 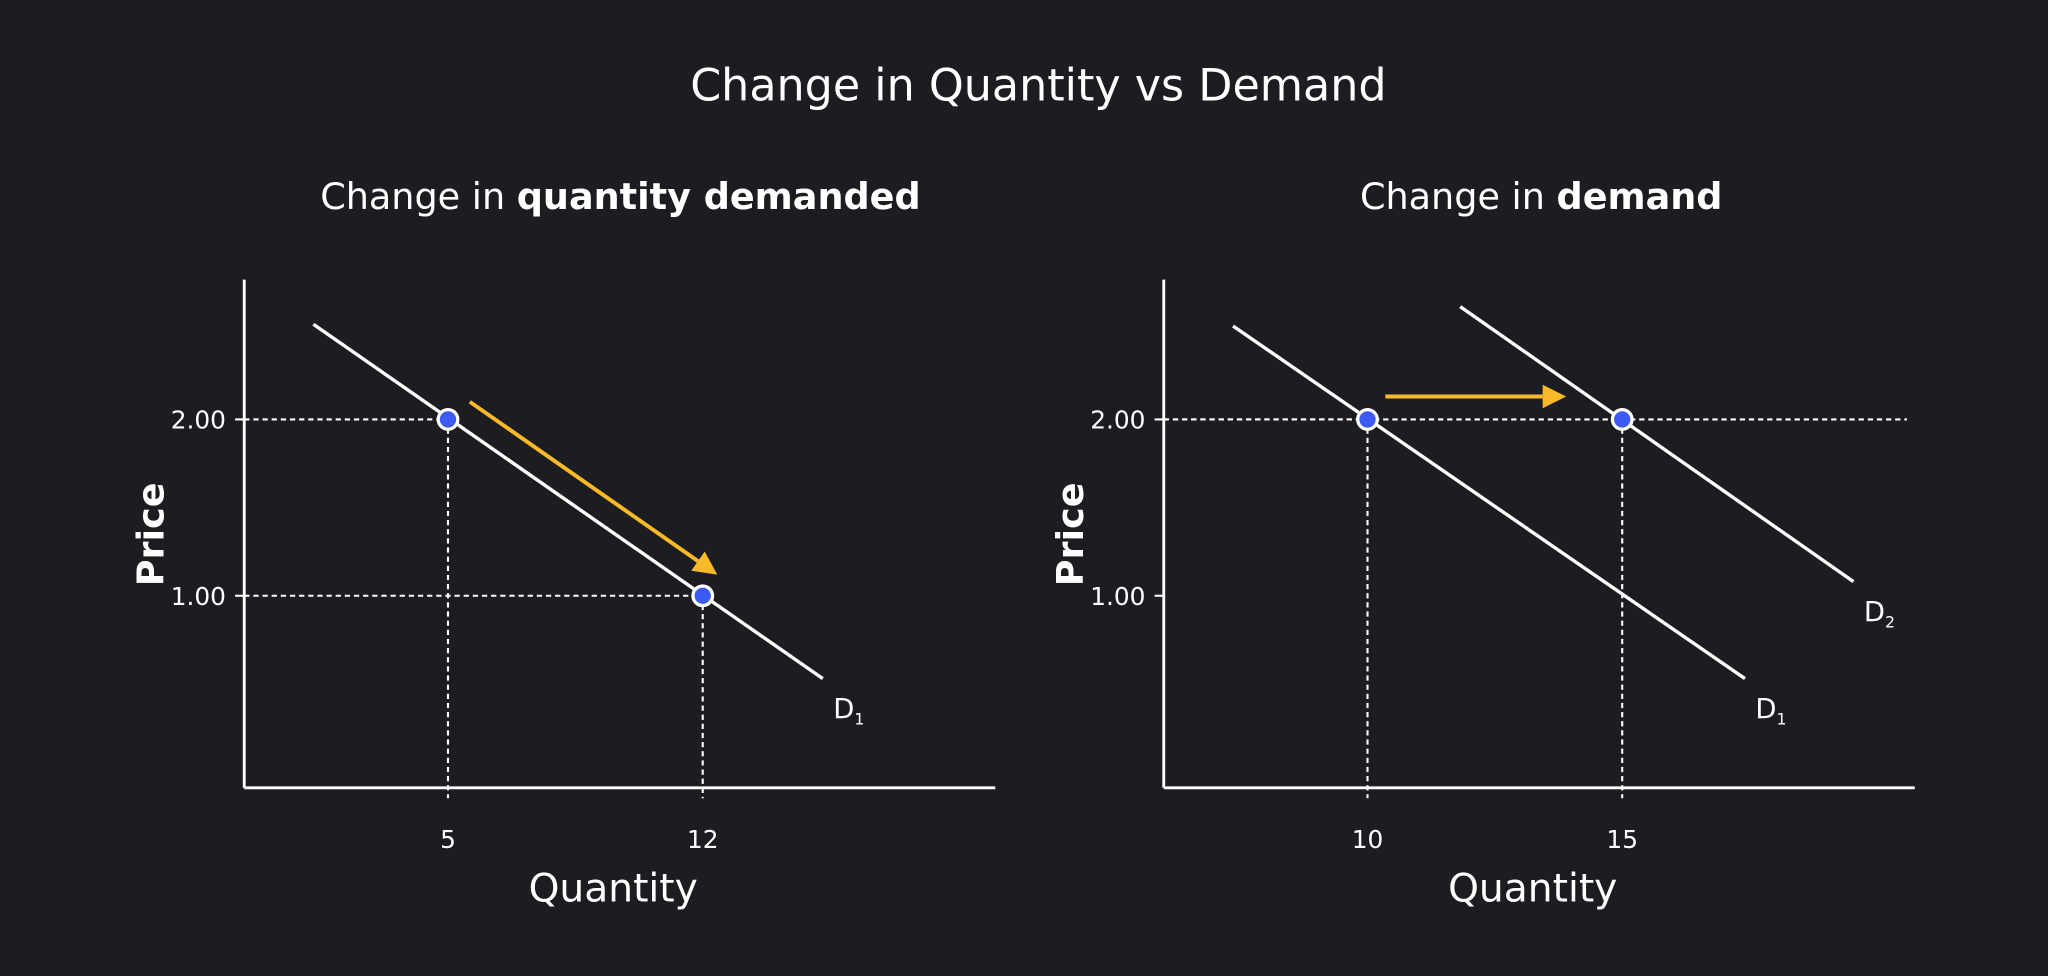 I want to click on x-tick-label: 12, so click(x=703, y=839).